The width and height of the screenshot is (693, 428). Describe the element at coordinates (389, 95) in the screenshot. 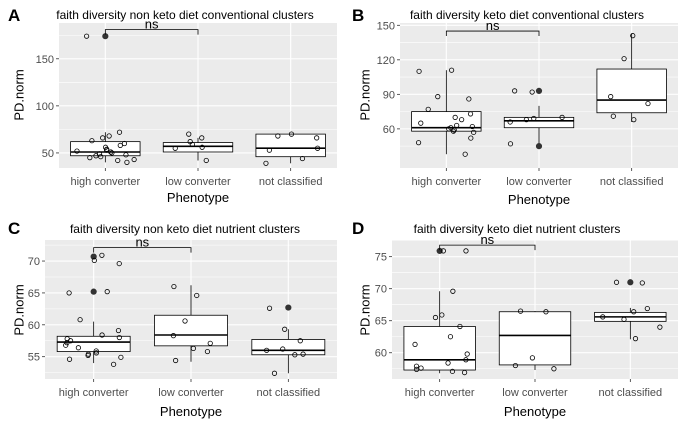

I see `y-tick-label: 90` at that location.